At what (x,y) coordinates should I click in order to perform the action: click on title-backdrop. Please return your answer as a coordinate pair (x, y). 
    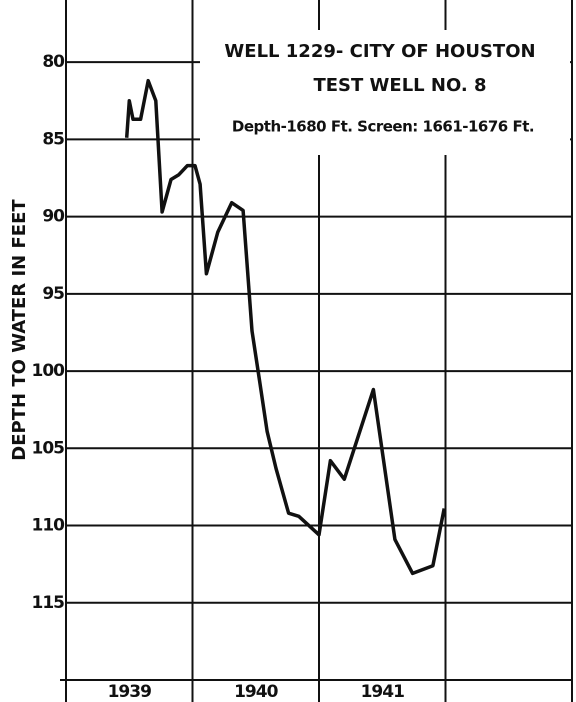
    Looking at the image, I should click on (385, 92).